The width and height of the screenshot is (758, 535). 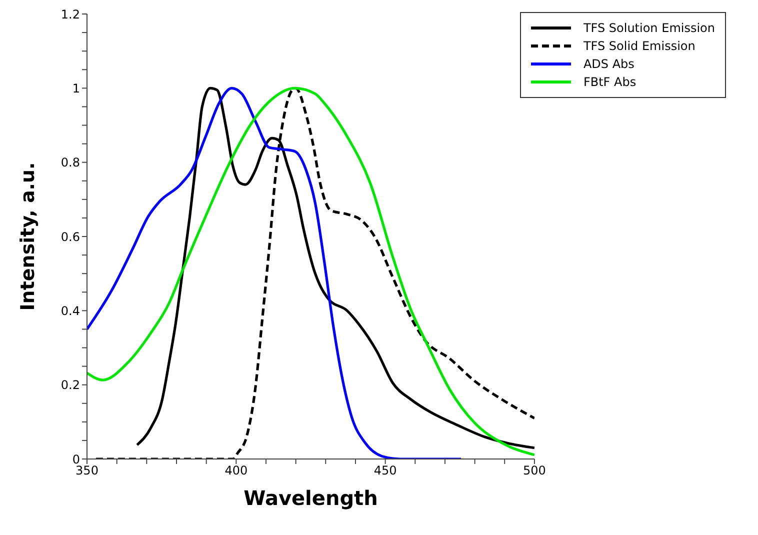 I want to click on legend-label: ADS Abs, so click(x=608, y=64).